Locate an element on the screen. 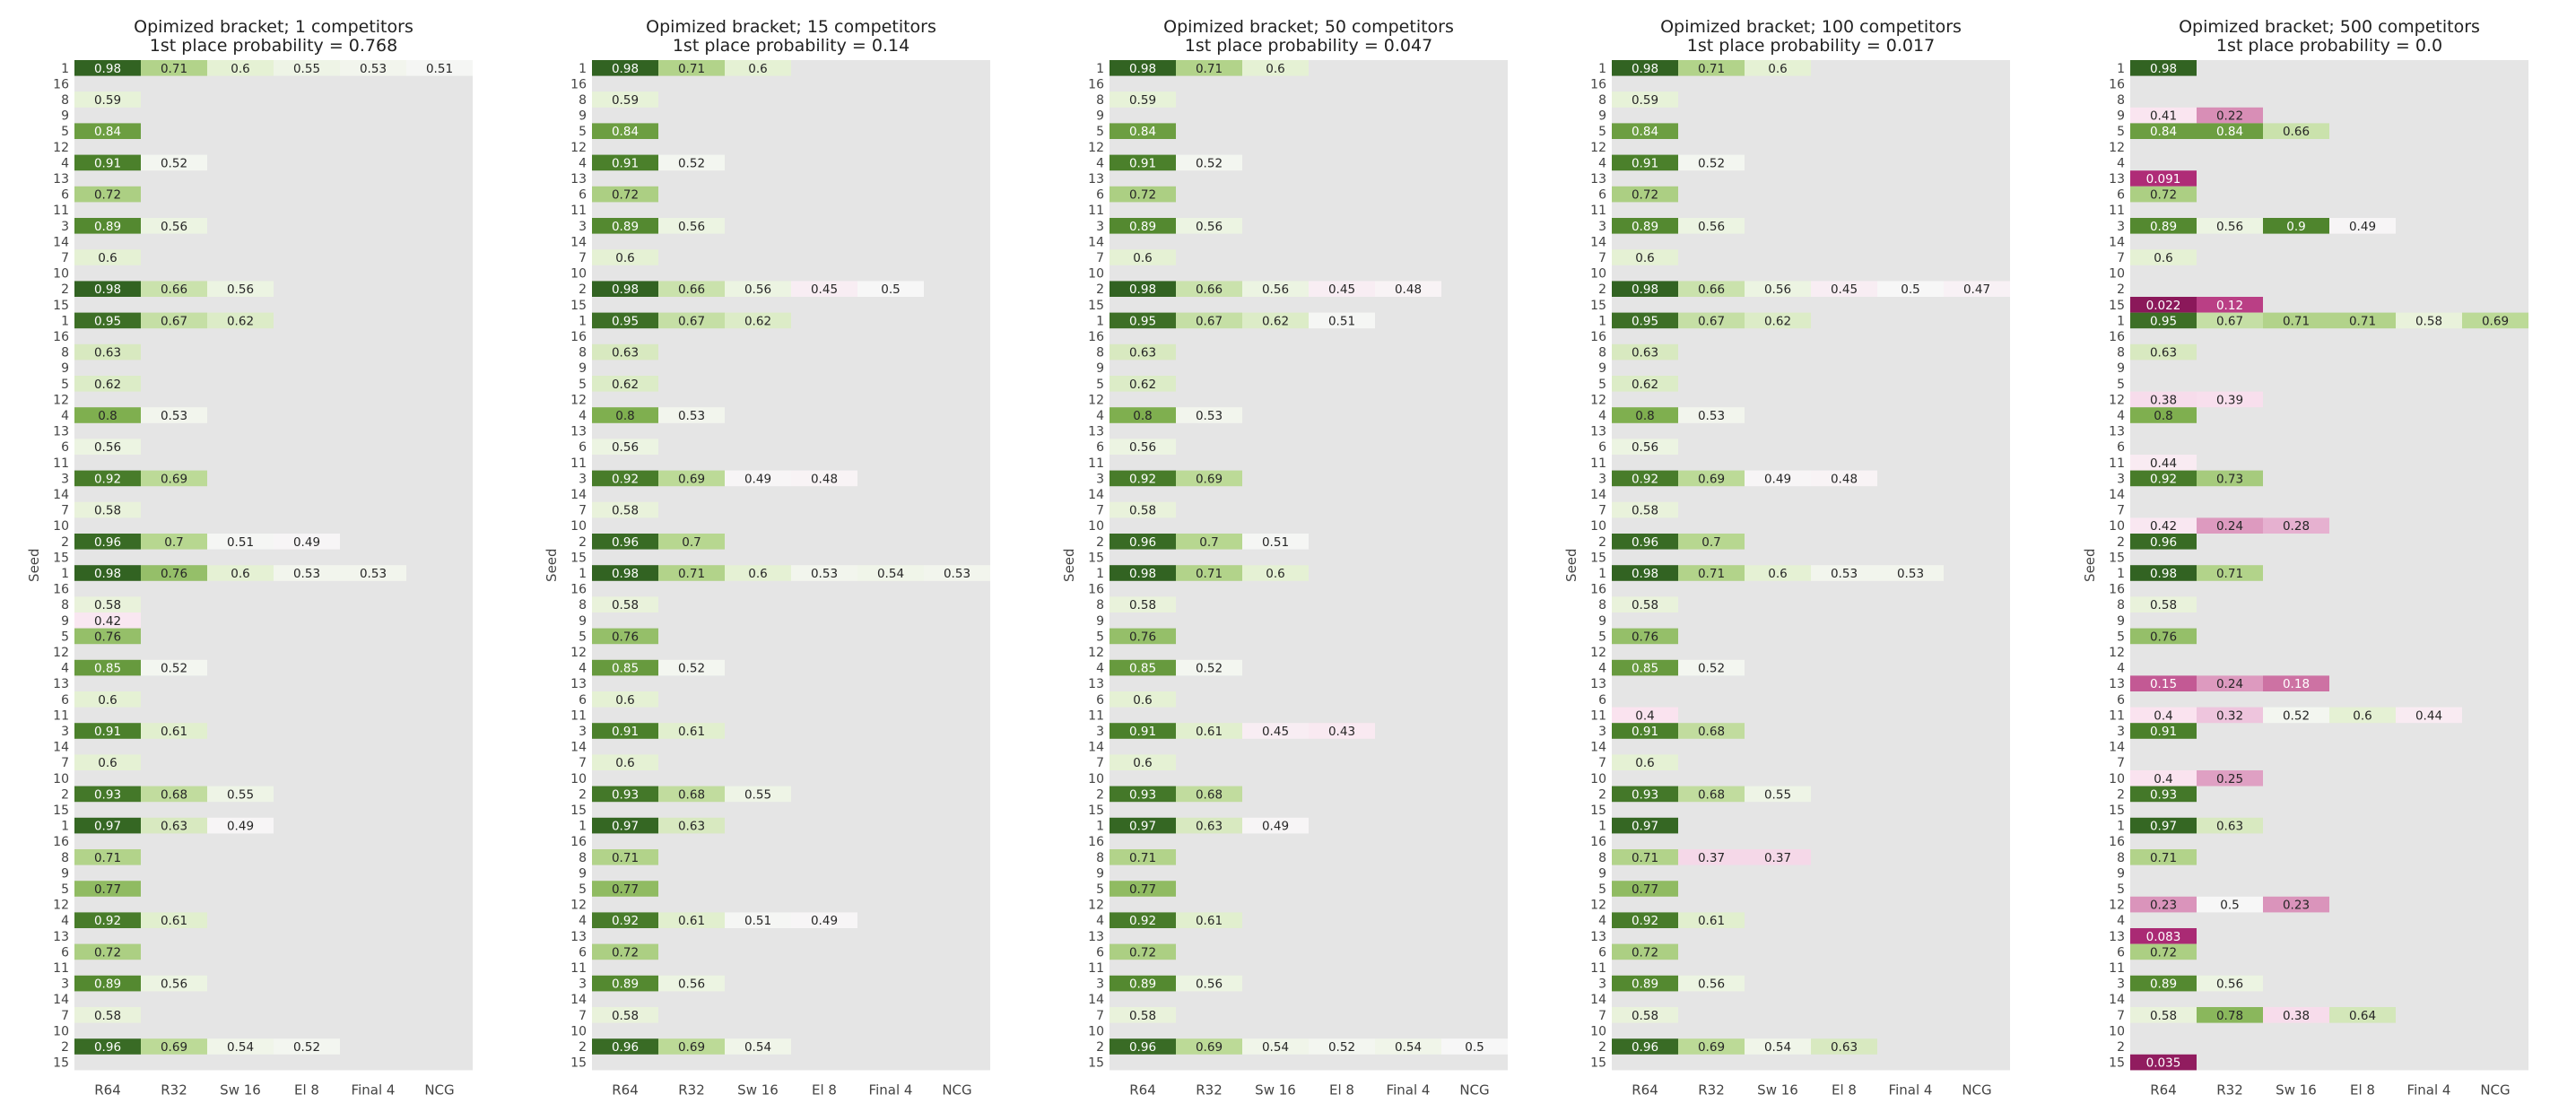  cell-value-label: 0.76 is located at coordinates (625, 637).